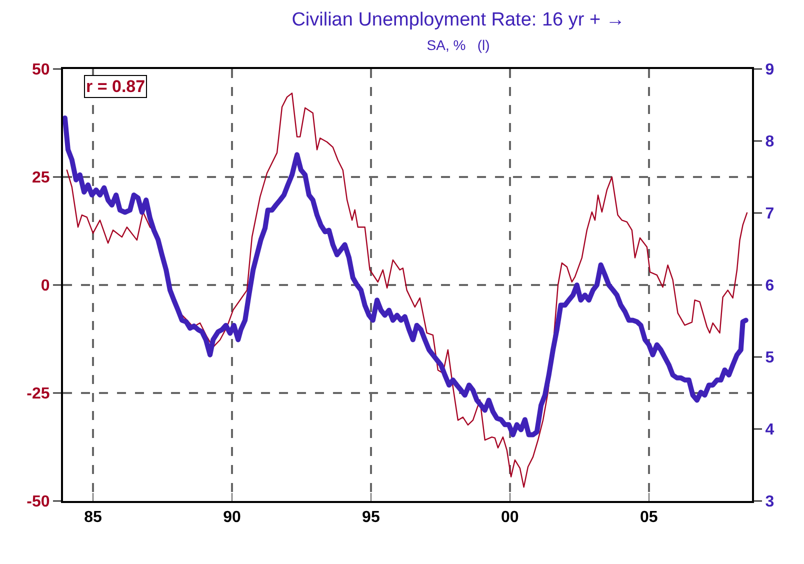 The image size is (804, 564). Describe the element at coordinates (769, 286) in the screenshot. I see `y2-tick-label: 6` at that location.